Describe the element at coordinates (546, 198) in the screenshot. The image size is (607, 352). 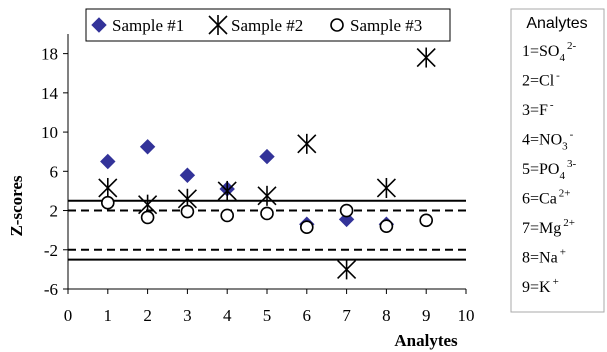
I see `analyte-item: 6=Ca 2+` at that location.